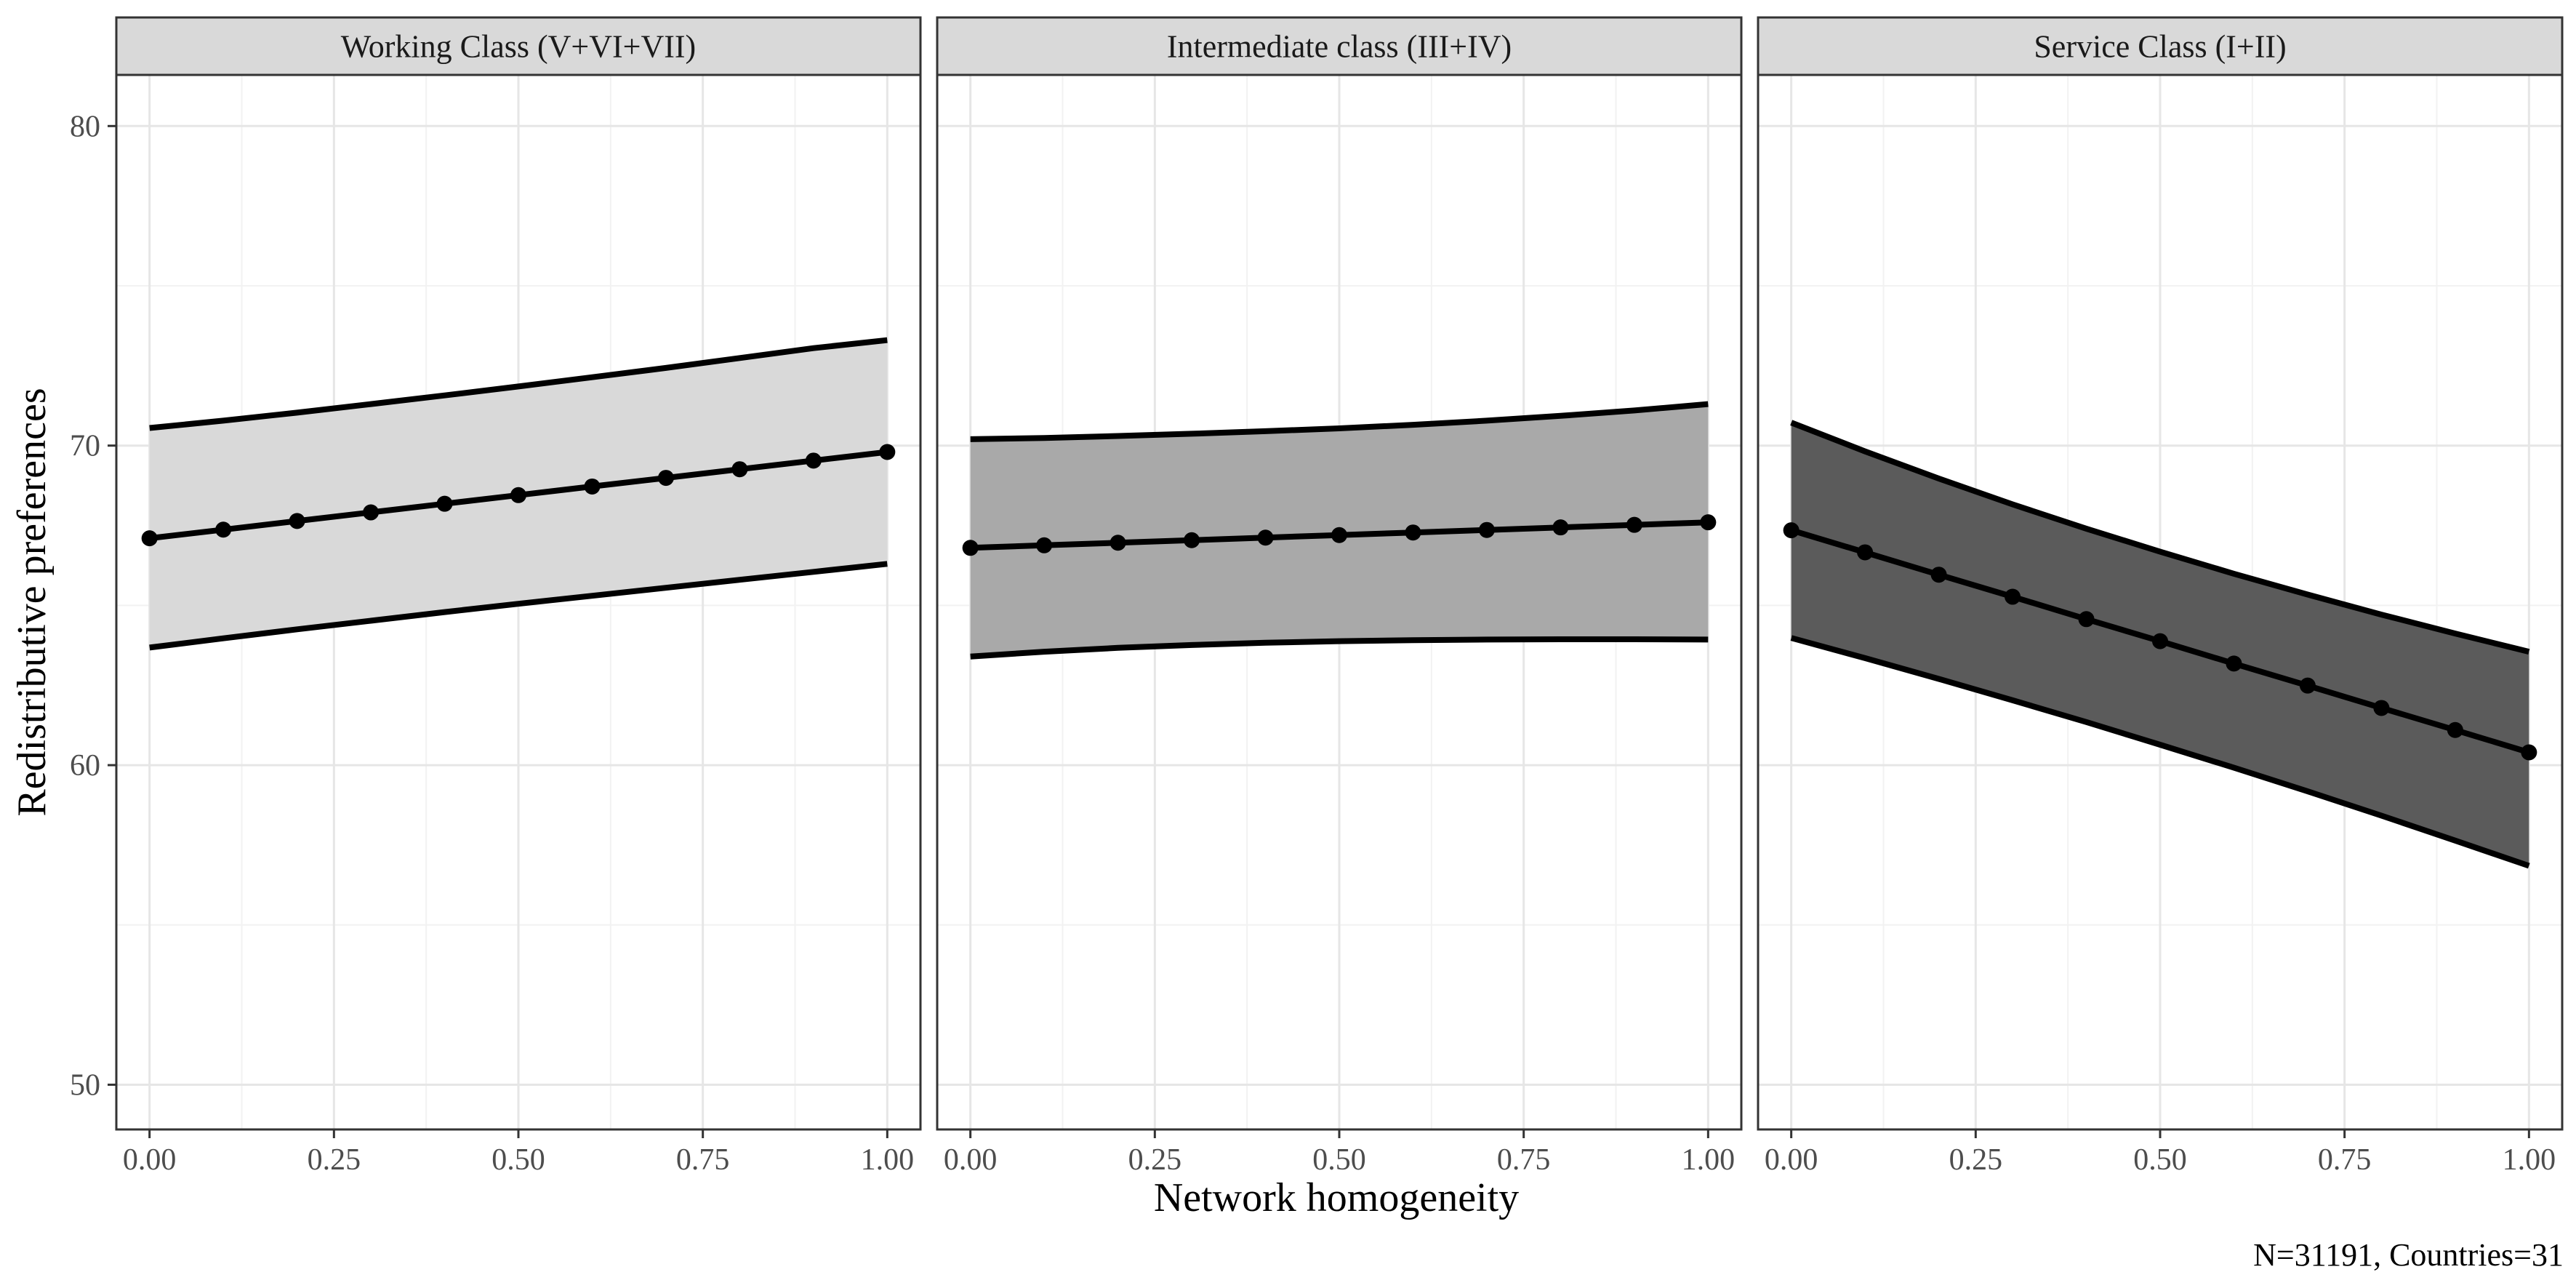 Image resolution: width=2576 pixels, height=1288 pixels. What do you see at coordinates (85, 1085) in the screenshot?
I see `y-tick-label: 50` at bounding box center [85, 1085].